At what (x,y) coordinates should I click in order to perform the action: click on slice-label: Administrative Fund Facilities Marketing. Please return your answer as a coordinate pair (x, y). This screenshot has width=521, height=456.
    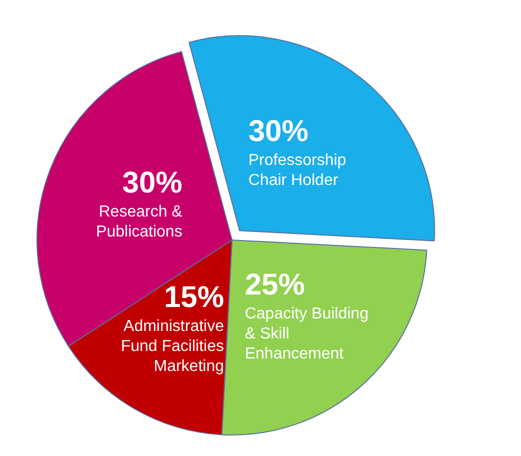
    Looking at the image, I should click on (172, 346).